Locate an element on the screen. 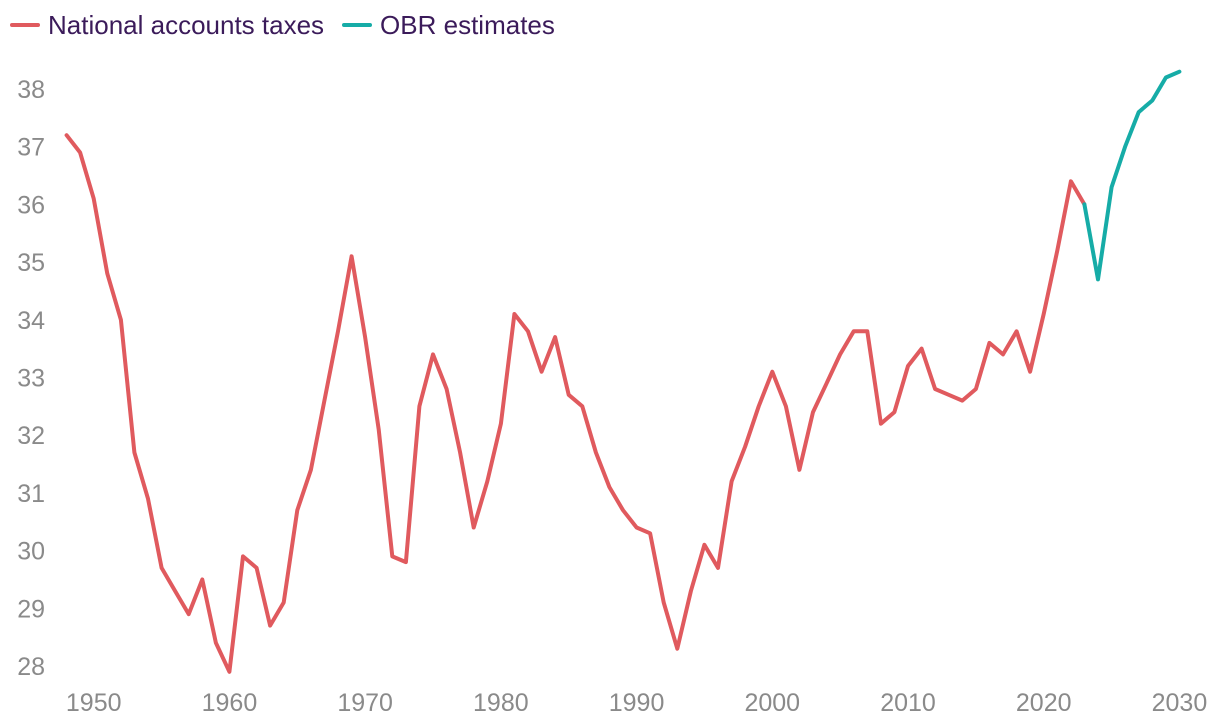 This screenshot has height=726, width=1220. data-point-national-1974 is located at coordinates (419, 406).